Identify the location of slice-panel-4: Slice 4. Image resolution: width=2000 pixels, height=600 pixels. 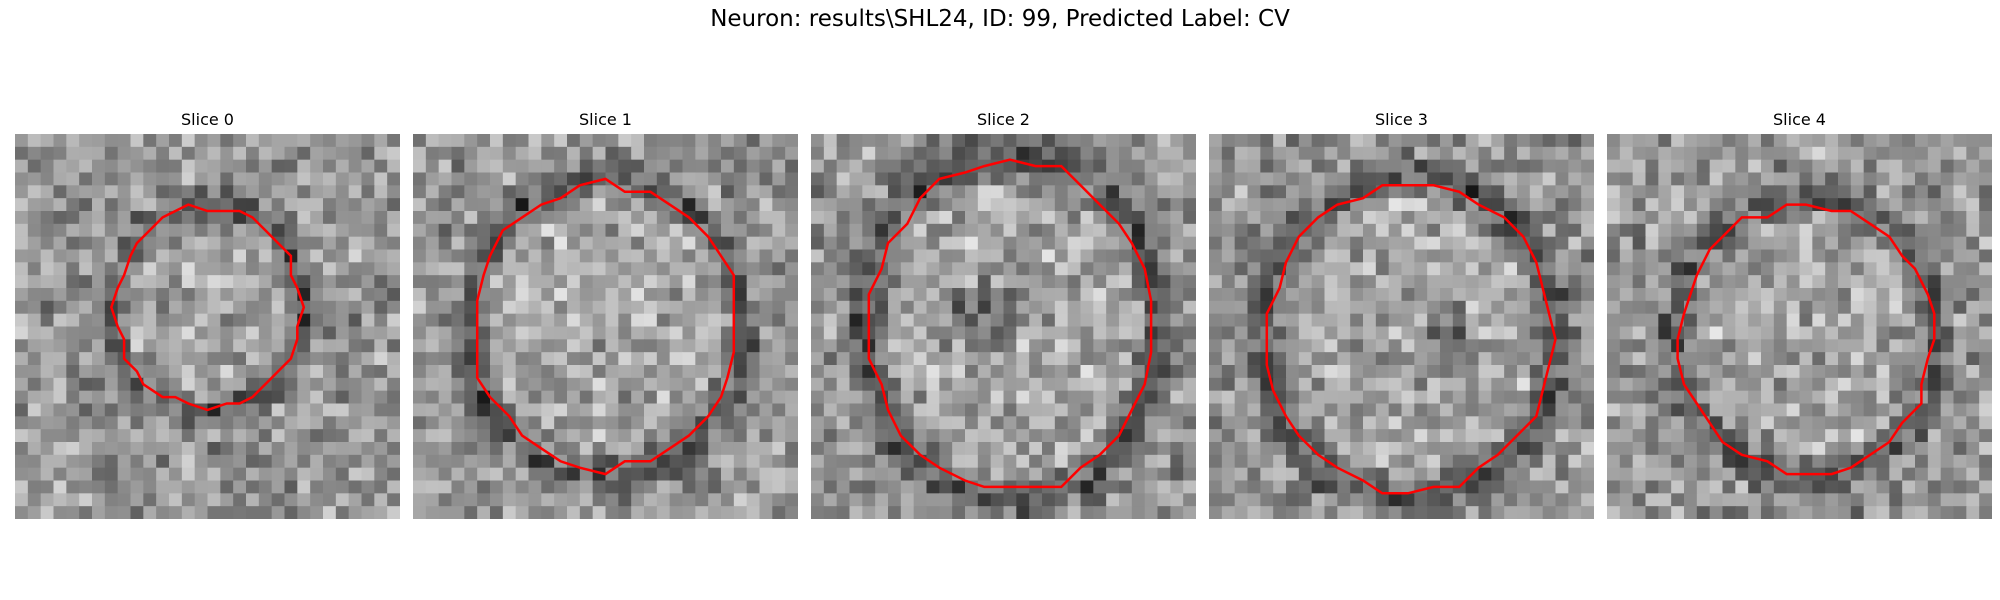
(1799, 313).